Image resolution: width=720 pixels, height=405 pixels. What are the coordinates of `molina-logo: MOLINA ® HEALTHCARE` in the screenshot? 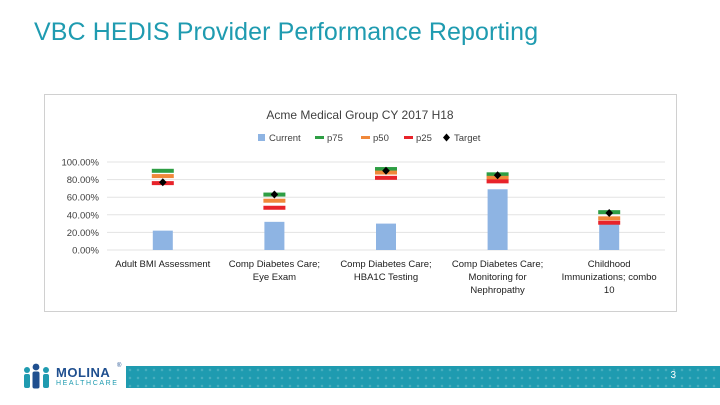 It's located at (74, 377).